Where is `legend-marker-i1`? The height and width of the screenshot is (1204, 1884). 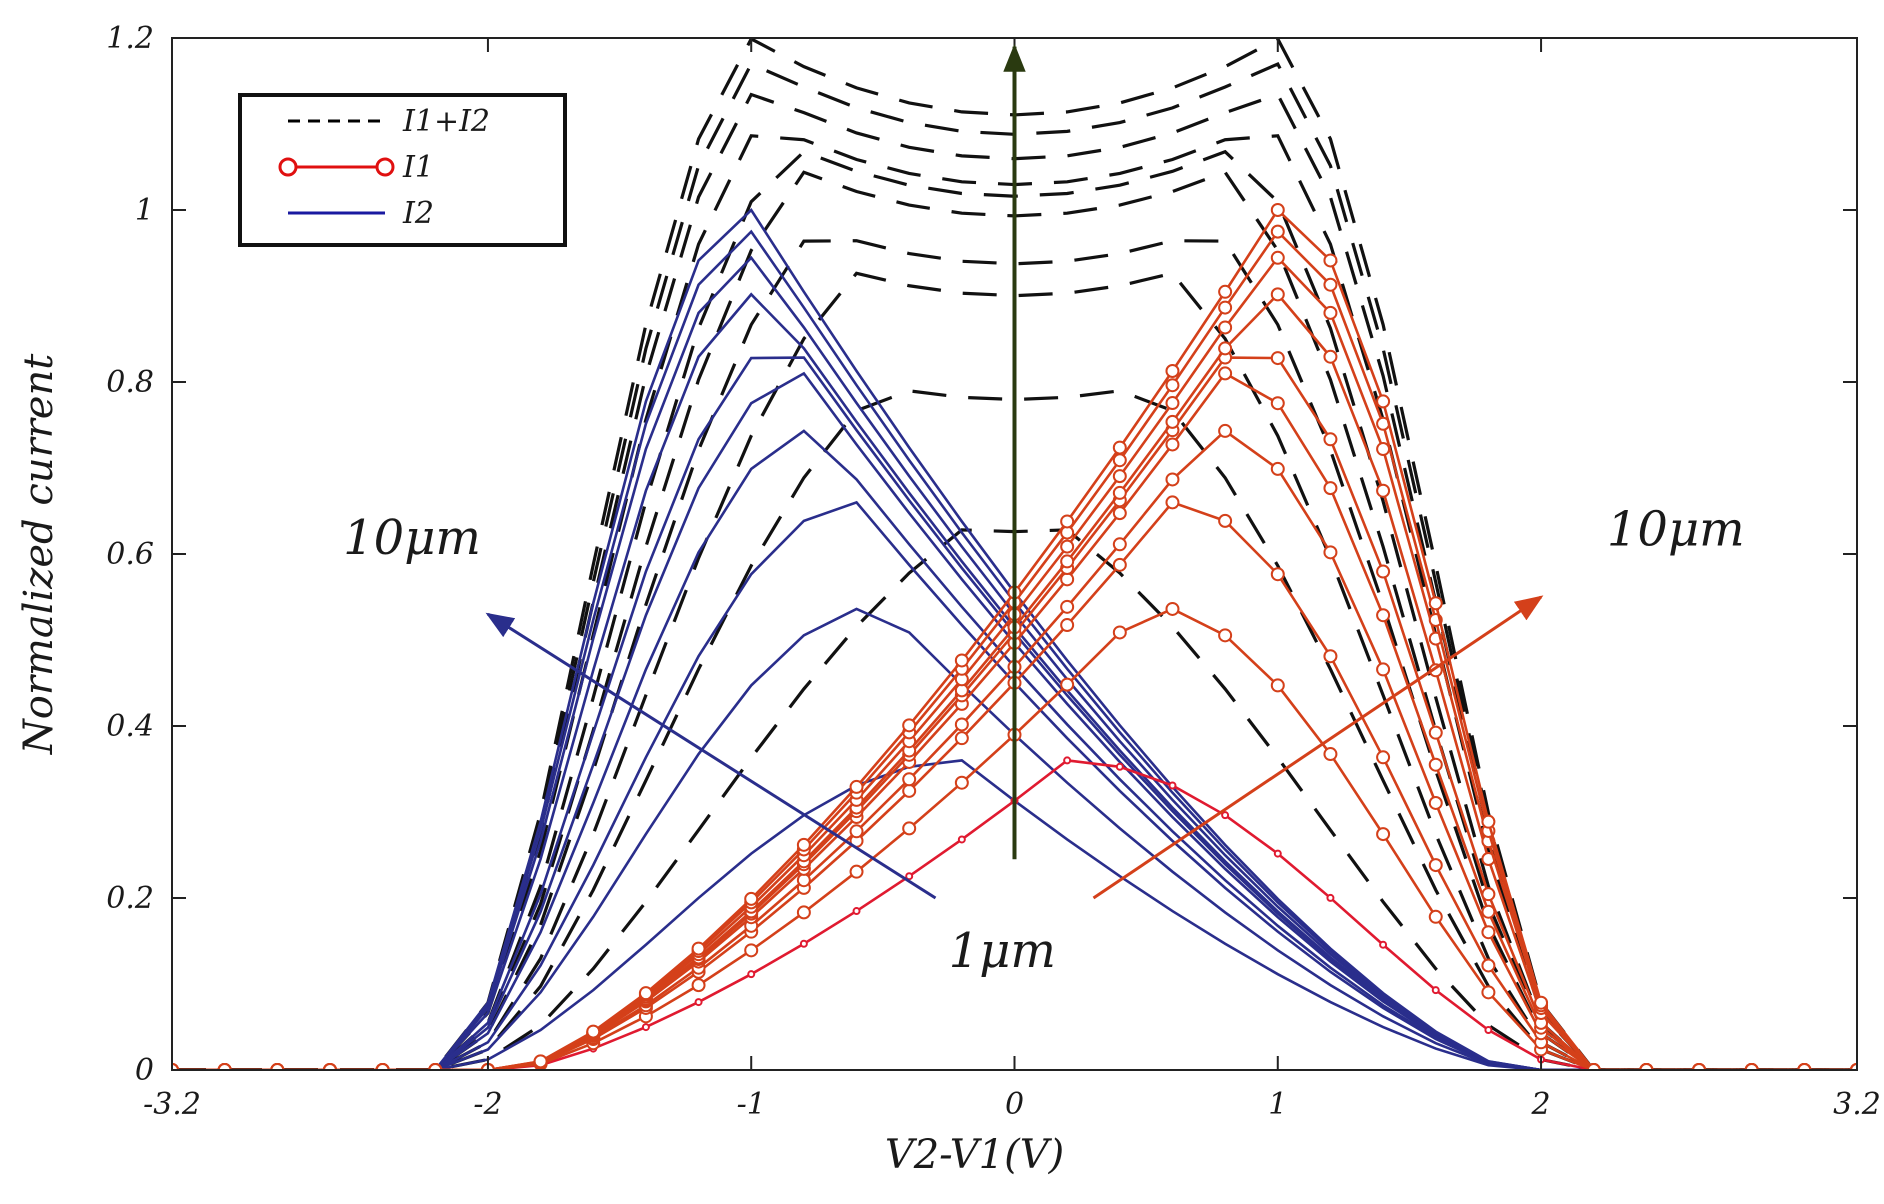
legend-marker-i1 is located at coordinates (288, 167).